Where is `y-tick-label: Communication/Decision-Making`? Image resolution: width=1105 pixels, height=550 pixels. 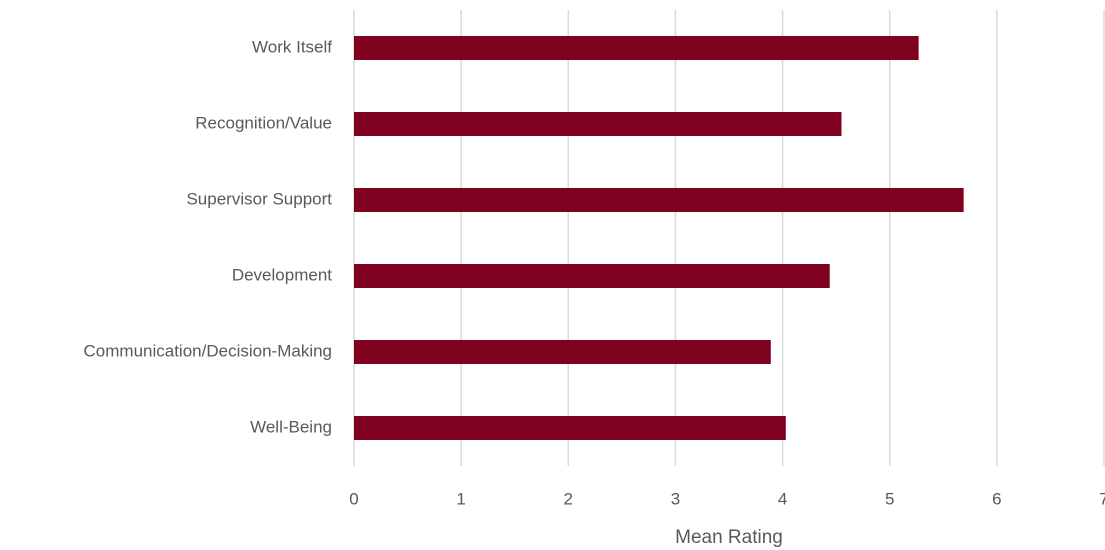
y-tick-label: Communication/Decision-Making is located at coordinates (208, 350).